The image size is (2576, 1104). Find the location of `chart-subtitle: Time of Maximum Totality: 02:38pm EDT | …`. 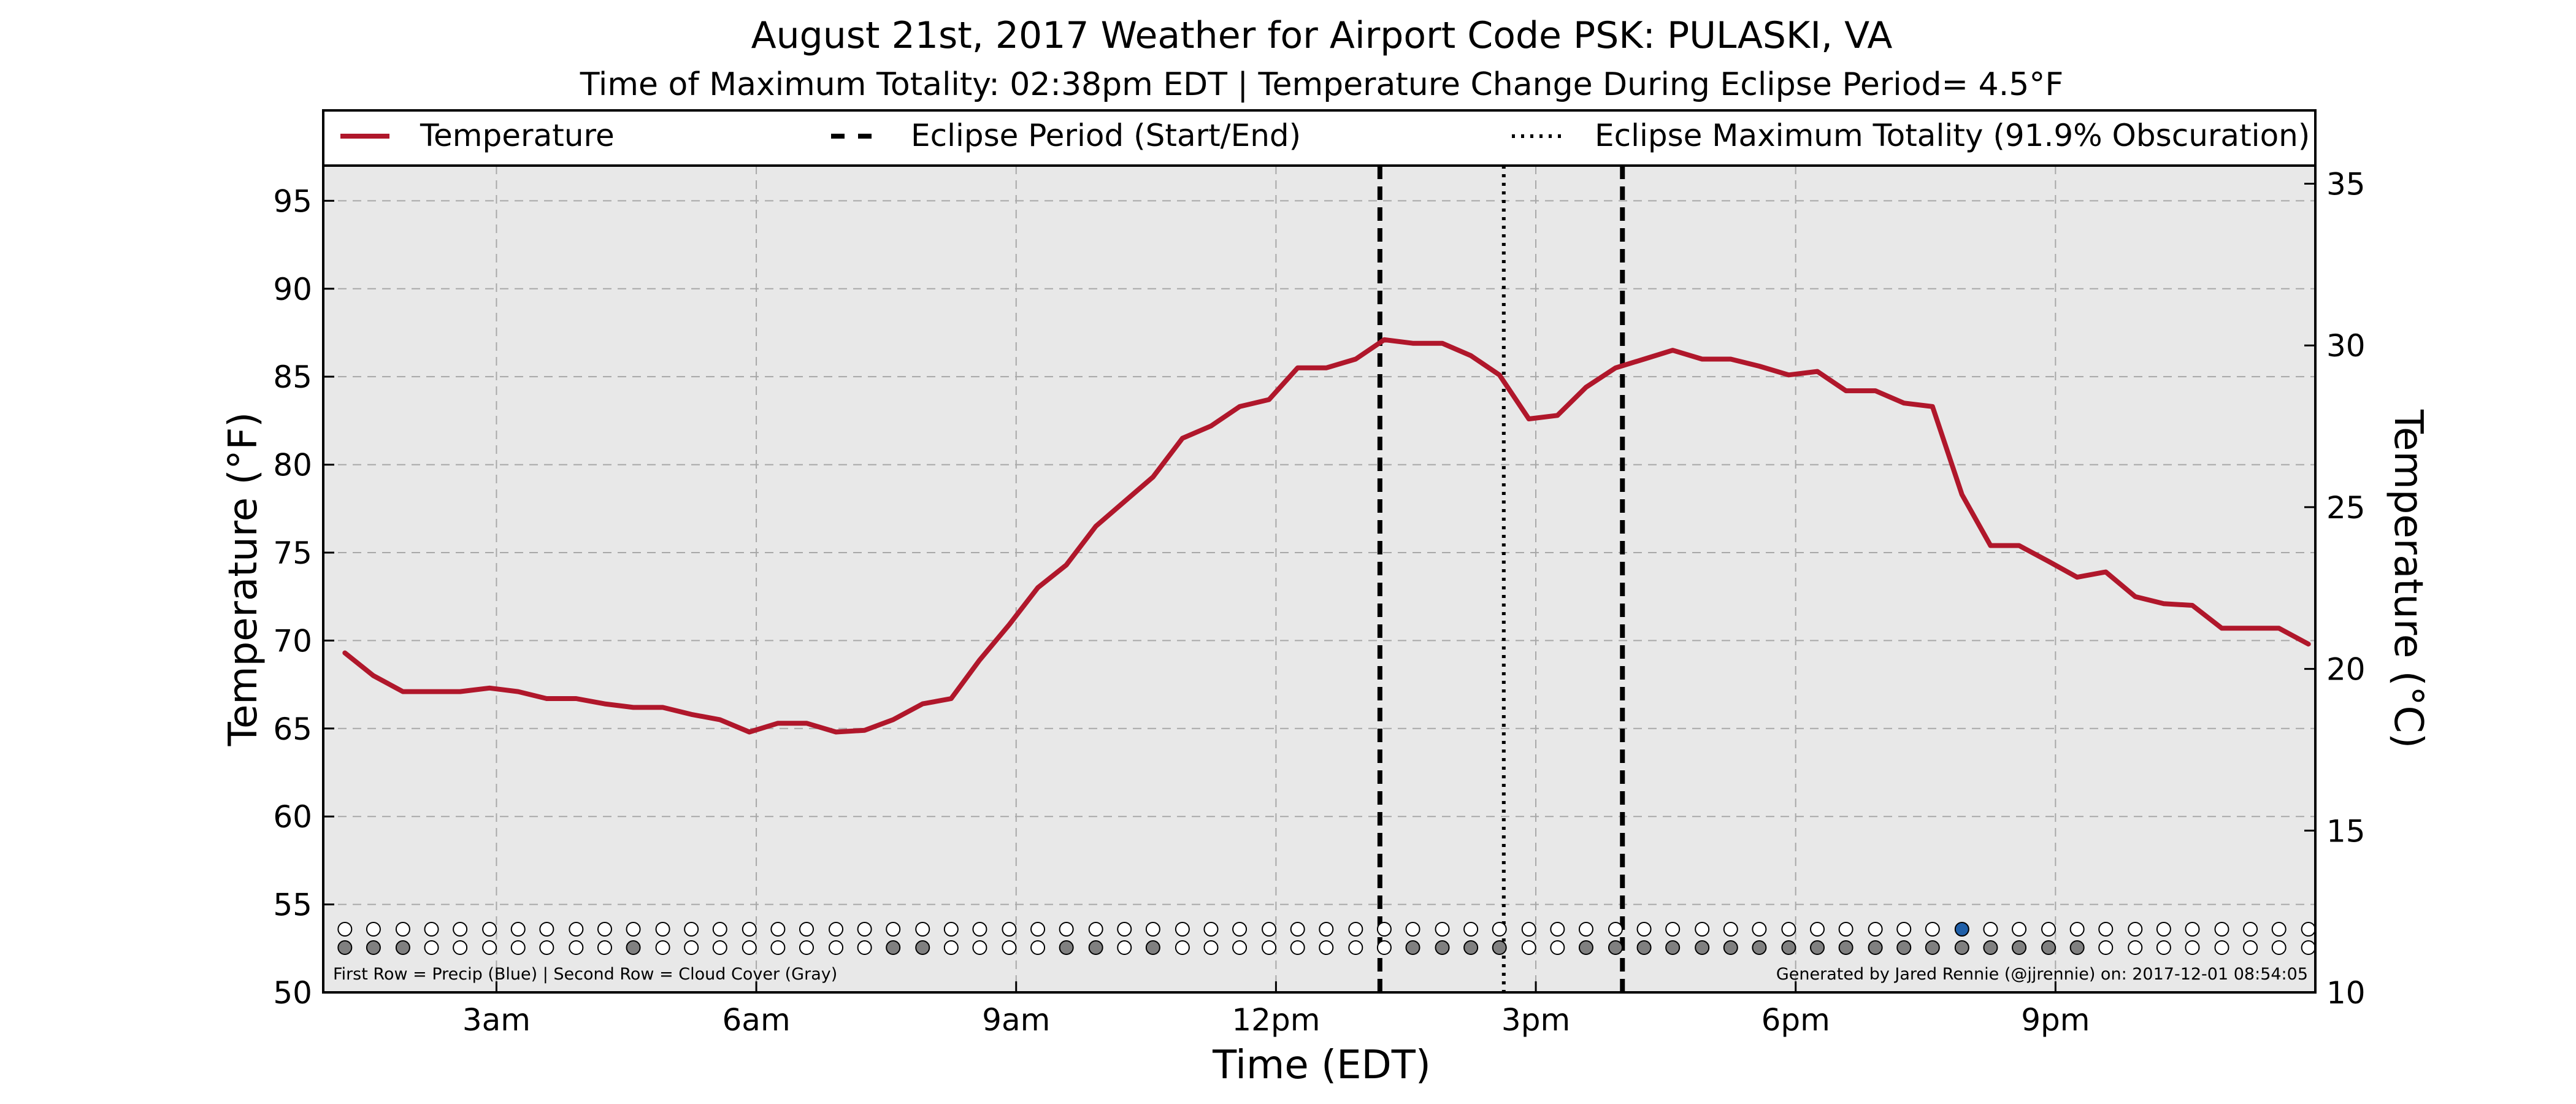

chart-subtitle: Time of Maximum Totality: 02:38pm EDT | … is located at coordinates (1321, 84).